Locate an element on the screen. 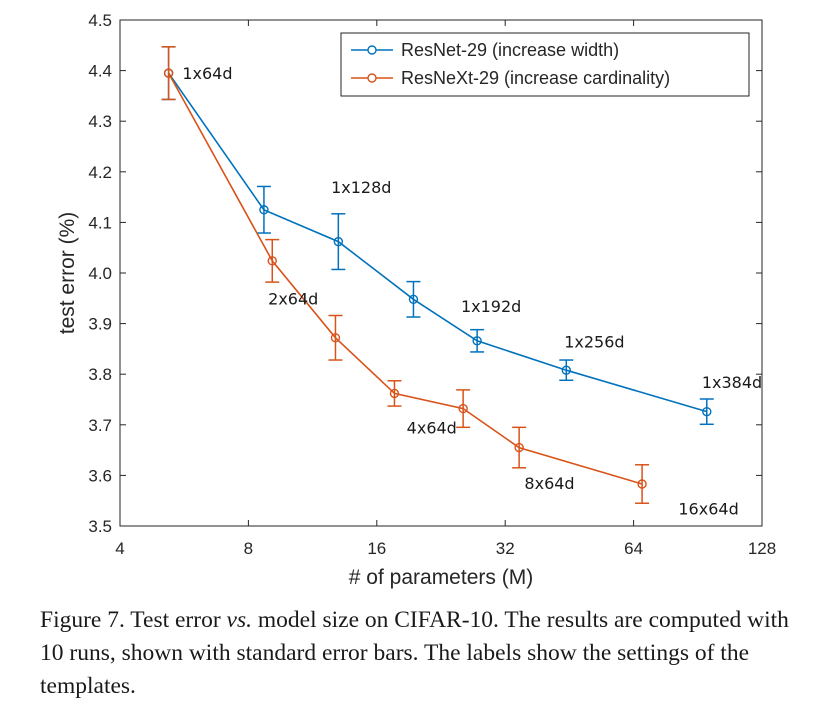  point-annotation: 1x256d is located at coordinates (594, 341).